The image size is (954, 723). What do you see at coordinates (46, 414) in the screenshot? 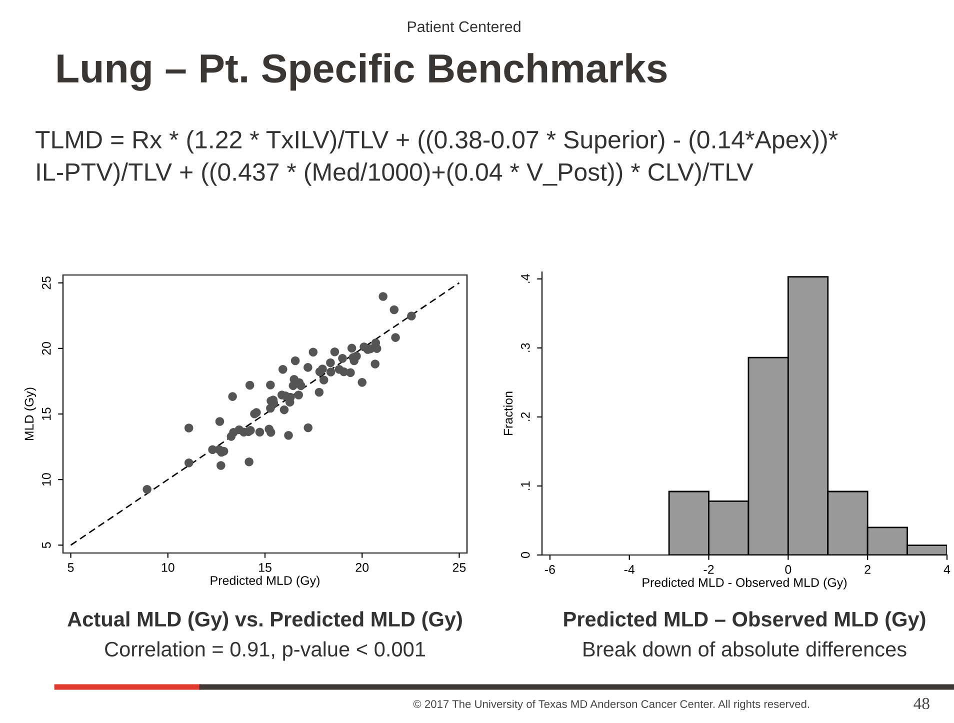
I see `y-tick-label: 15` at bounding box center [46, 414].